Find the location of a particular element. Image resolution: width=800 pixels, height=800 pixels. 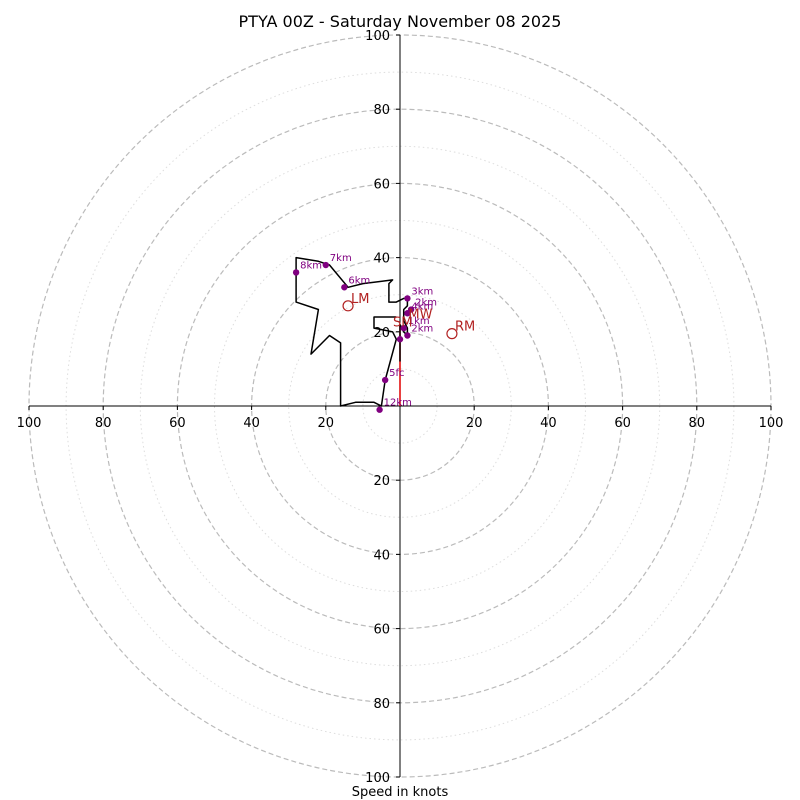

wind-trace is located at coordinates (352, 331).